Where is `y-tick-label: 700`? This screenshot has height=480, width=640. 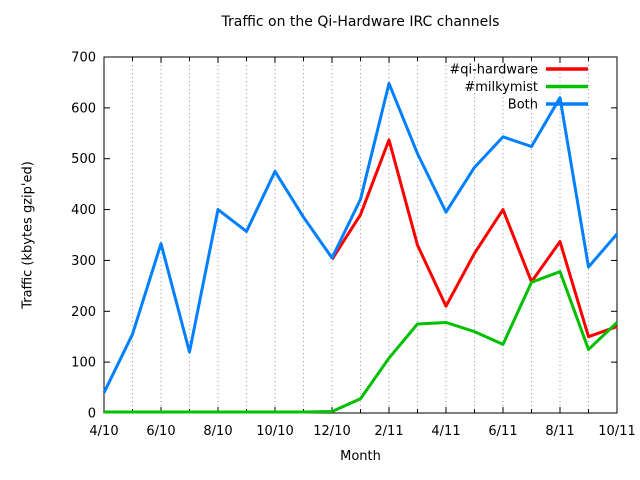
y-tick-label: 700 is located at coordinates (83, 58).